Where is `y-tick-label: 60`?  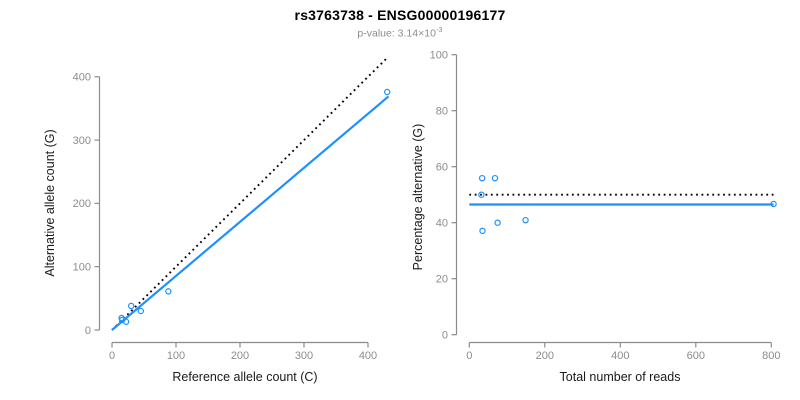
y-tick-label: 60 is located at coordinates (442, 168).